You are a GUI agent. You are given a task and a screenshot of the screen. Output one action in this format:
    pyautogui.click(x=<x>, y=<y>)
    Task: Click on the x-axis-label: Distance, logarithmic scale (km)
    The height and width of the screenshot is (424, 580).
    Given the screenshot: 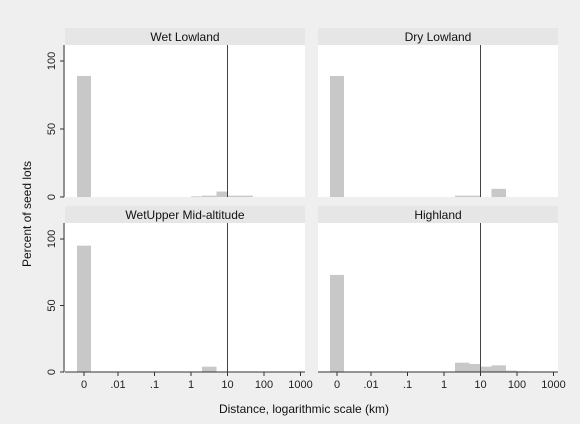 What is the action you would take?
    pyautogui.click(x=304, y=409)
    